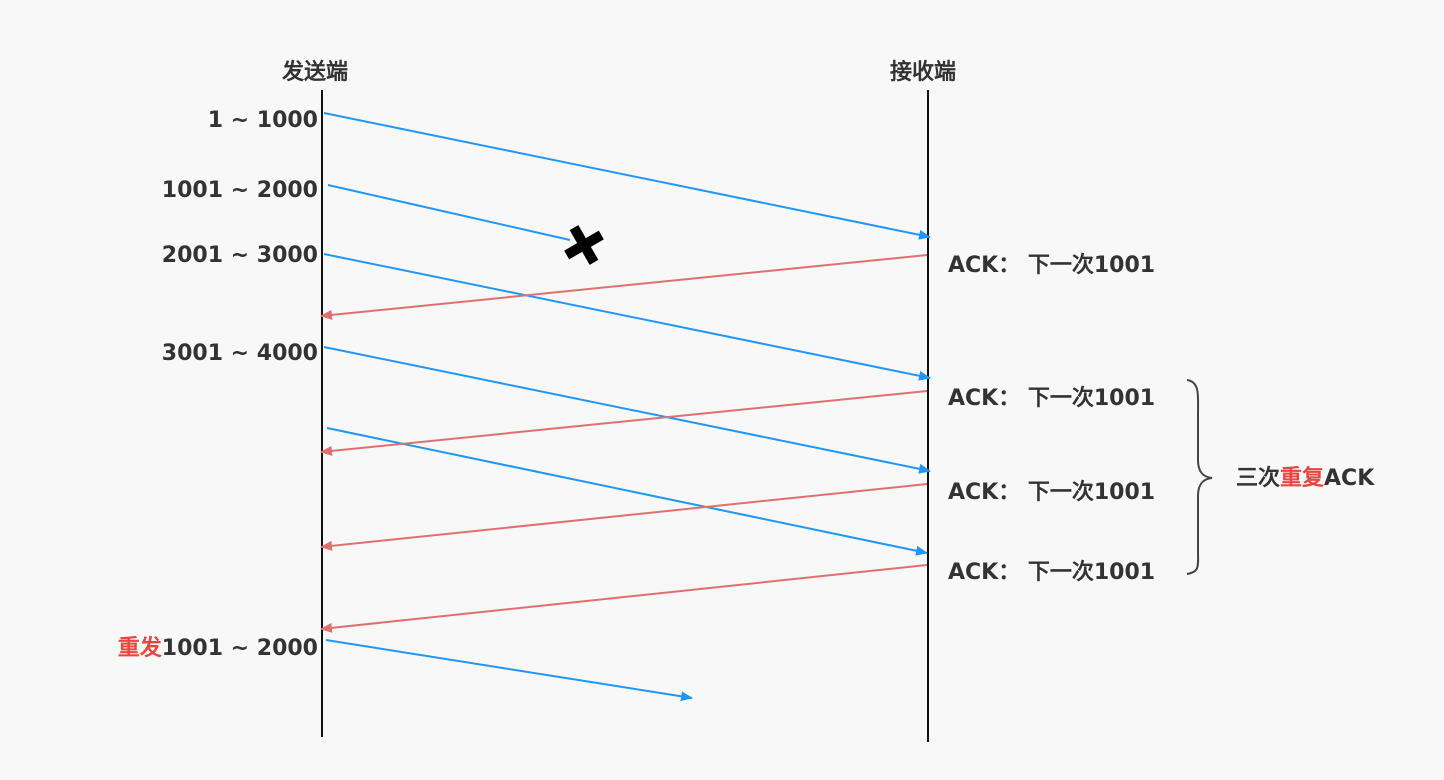 This screenshot has height=780, width=1444. Describe the element at coordinates (239, 190) in the screenshot. I see `segment-label: 1001 ~ 2000` at that location.